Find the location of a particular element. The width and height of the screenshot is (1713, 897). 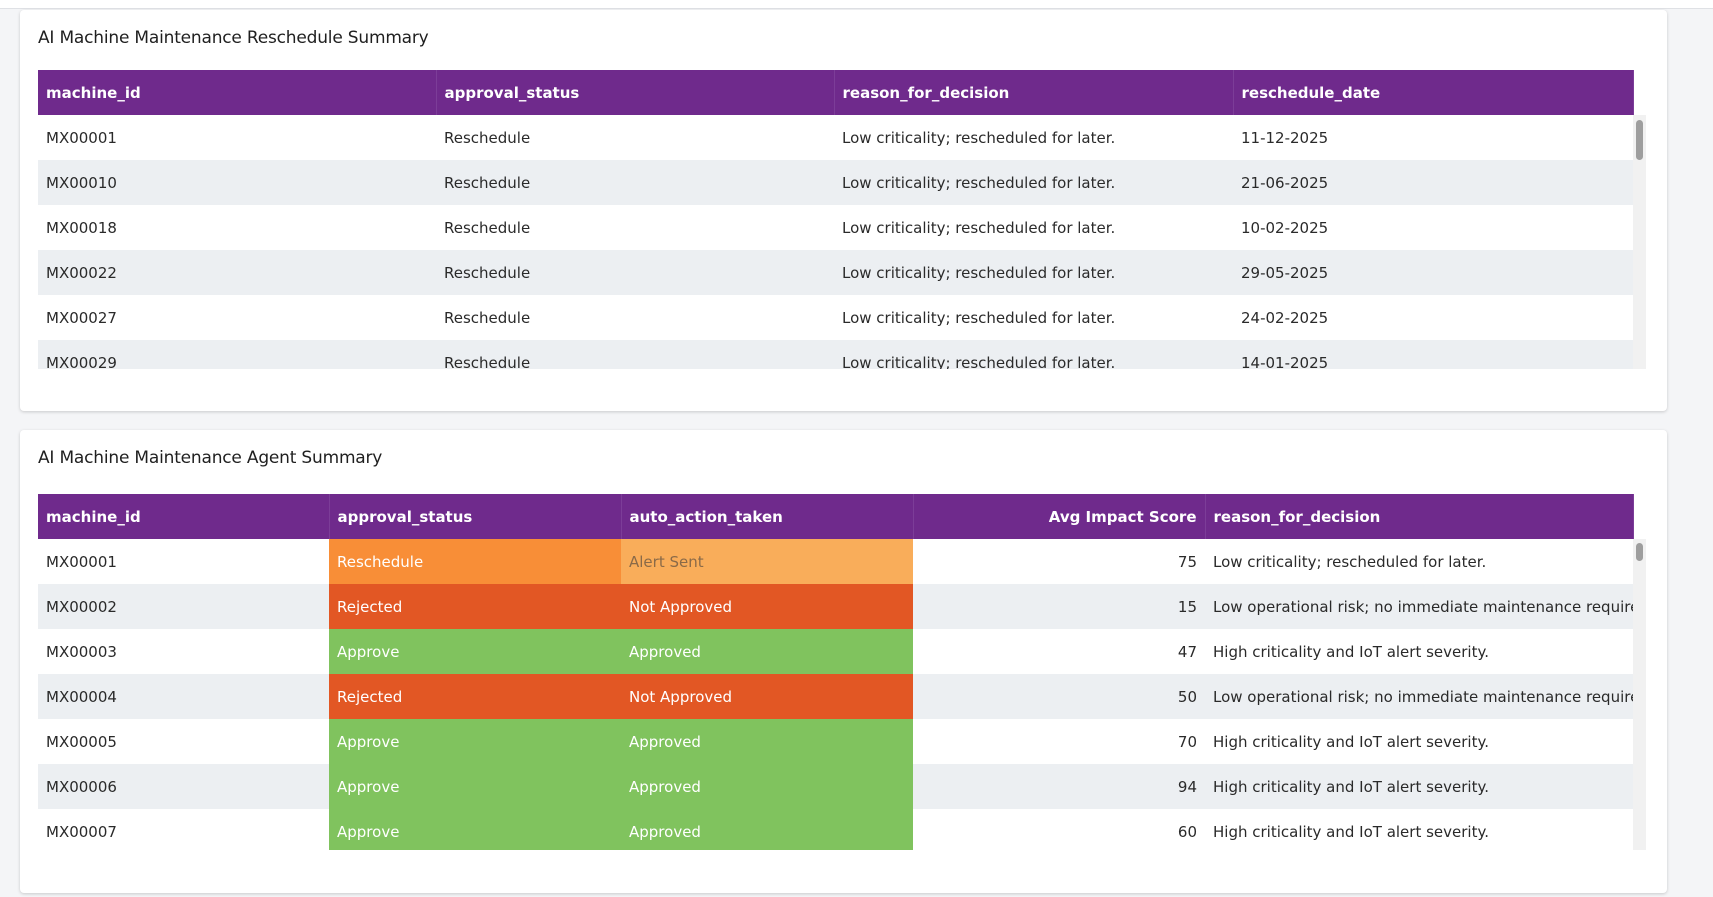

cell-avg-impact-score: 60 is located at coordinates (1187, 831).